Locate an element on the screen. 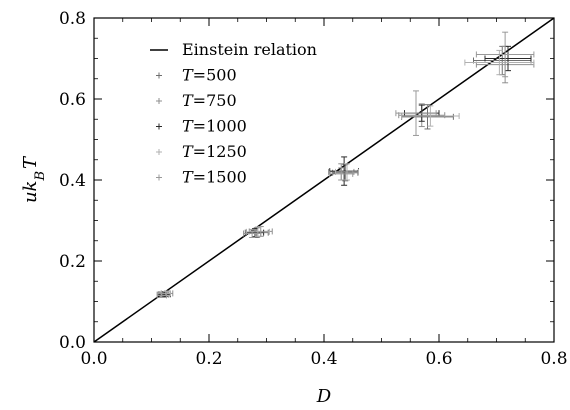  legend-entry-einstein-relation: Einstein relation is located at coordinates (233, 49).